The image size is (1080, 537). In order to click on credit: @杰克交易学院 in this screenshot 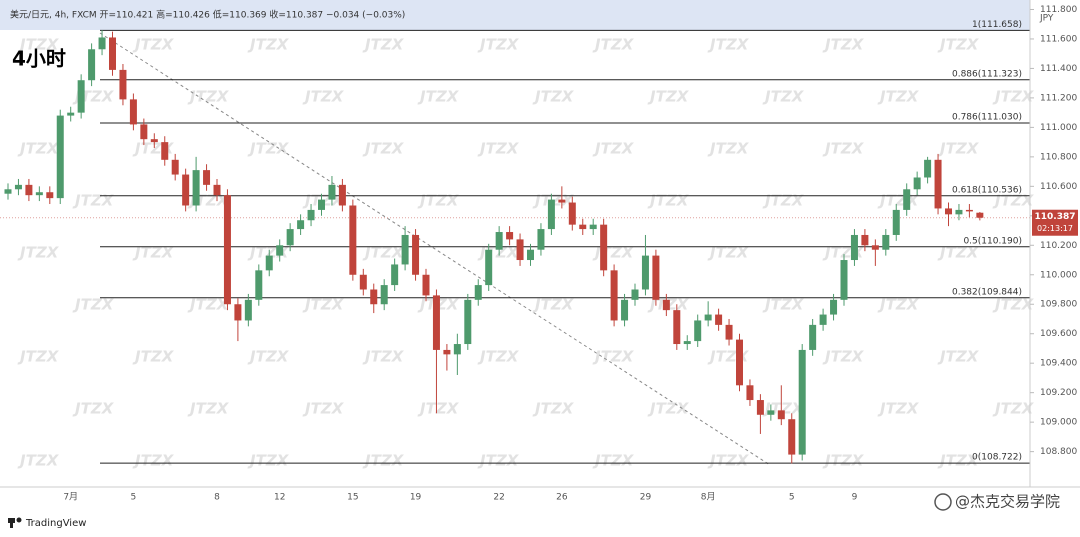, I will do `click(1007, 502)`.